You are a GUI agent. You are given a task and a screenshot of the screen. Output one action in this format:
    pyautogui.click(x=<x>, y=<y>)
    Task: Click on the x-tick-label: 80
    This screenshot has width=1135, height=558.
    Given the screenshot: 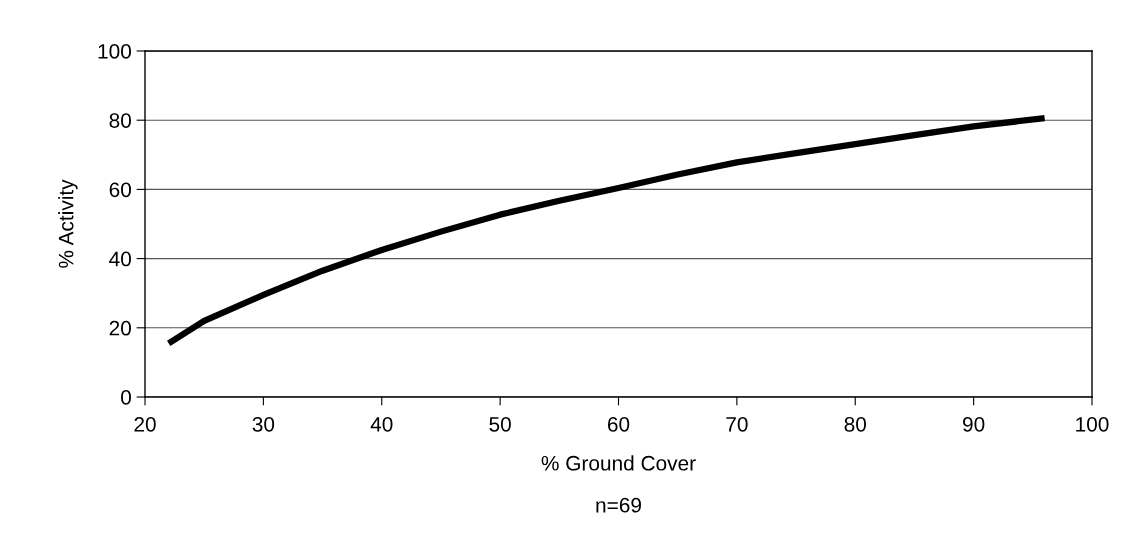 What is the action you would take?
    pyautogui.click(x=855, y=424)
    